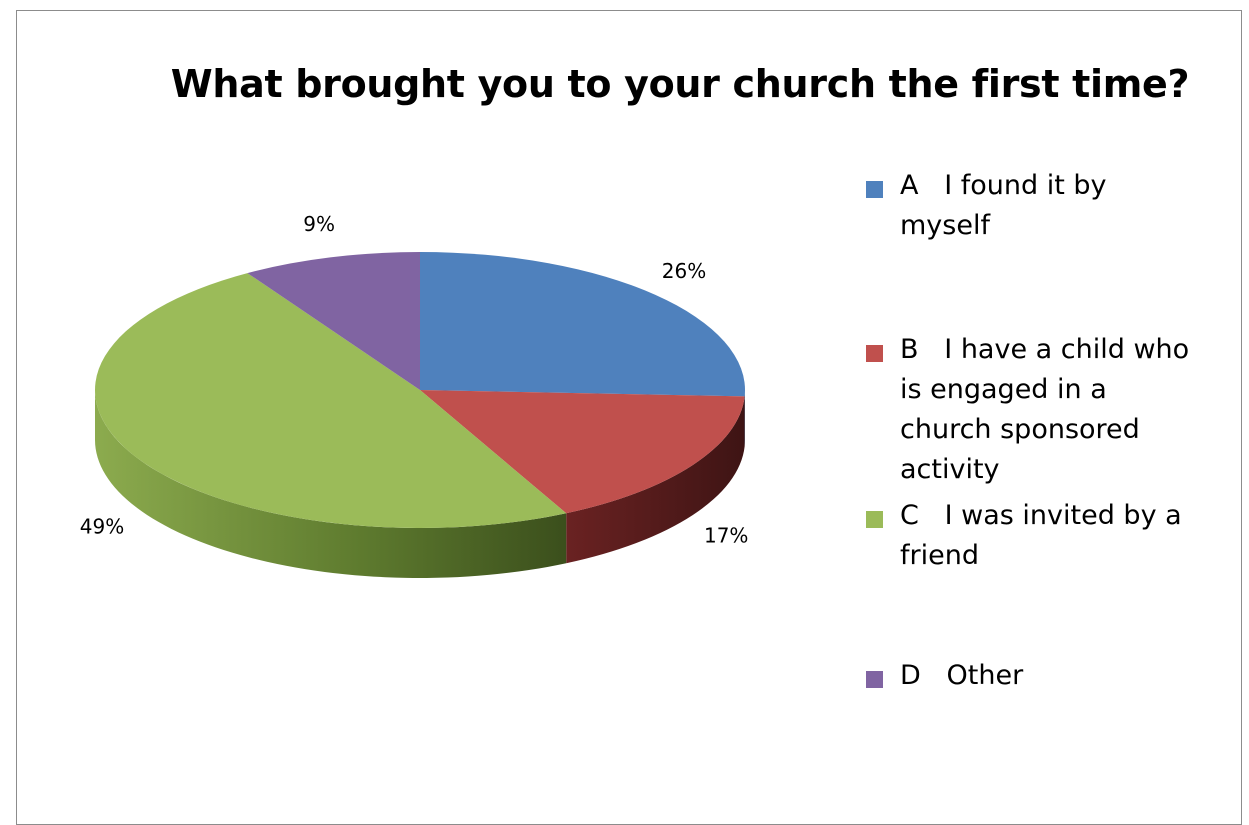 This screenshot has width=1249, height=825. Describe the element at coordinates (726, 536) in the screenshot. I see `data-label-b: 17%` at that location.